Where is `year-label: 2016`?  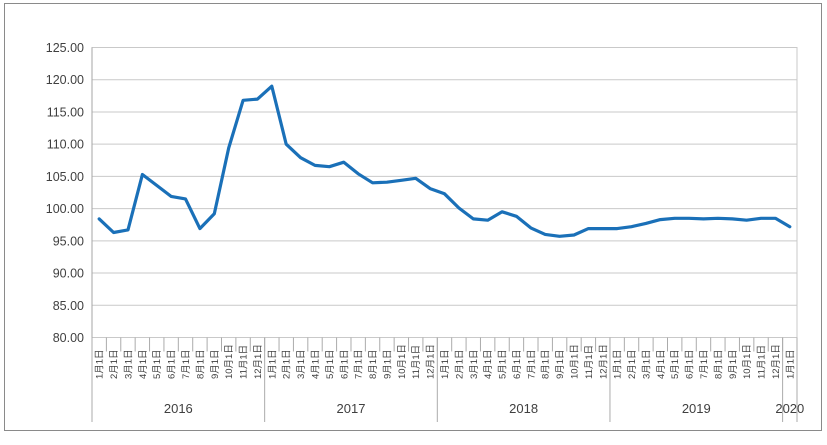
year-label: 2016 is located at coordinates (178, 408).